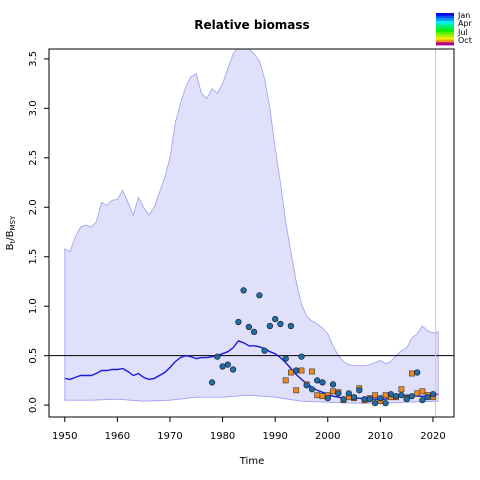 Image resolution: width=480 pixels, height=480 pixels. I want to click on y-axis: 0.0 0.5 1.0 1.5 2.0 2.5 3.0 3.5, so click(38, 232).